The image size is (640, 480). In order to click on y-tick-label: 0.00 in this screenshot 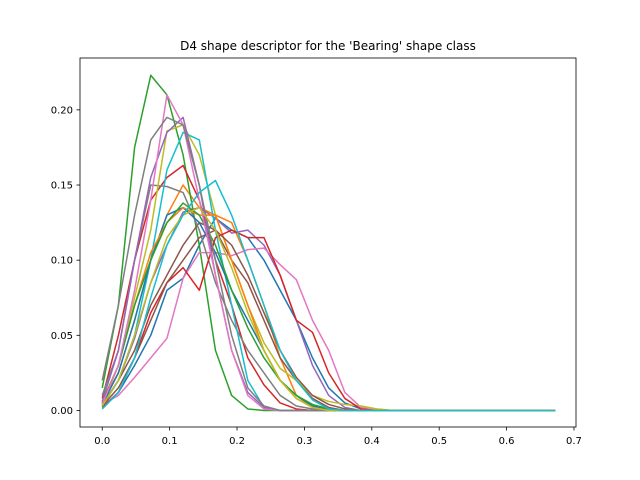, I will do `click(62, 411)`.